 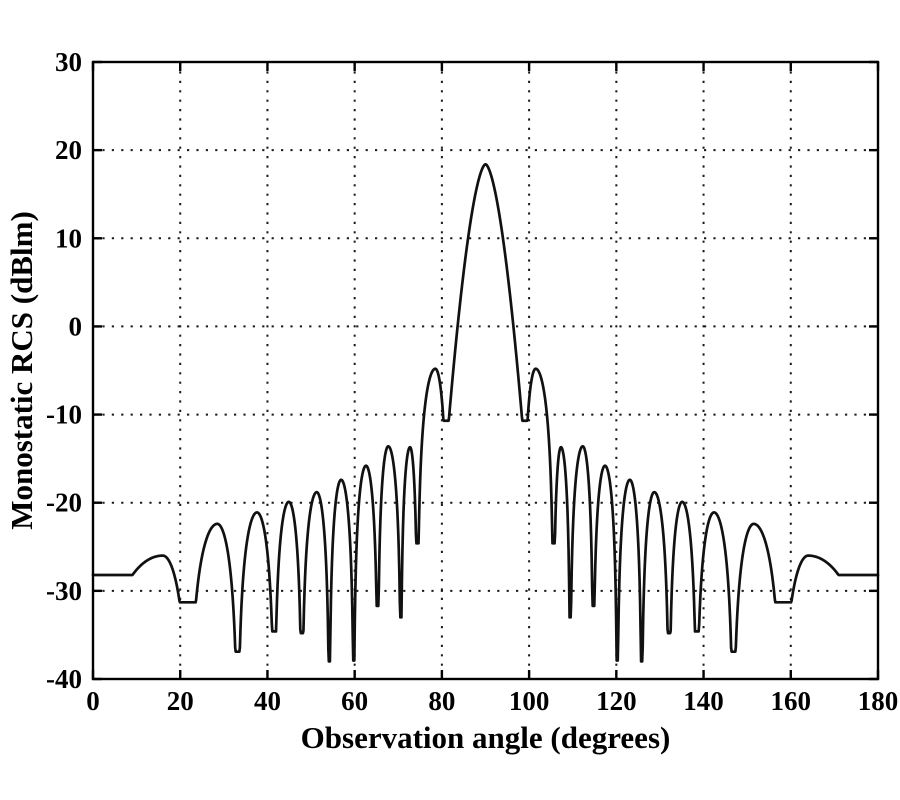 I want to click on x-tick-label: 60, so click(x=354, y=701).